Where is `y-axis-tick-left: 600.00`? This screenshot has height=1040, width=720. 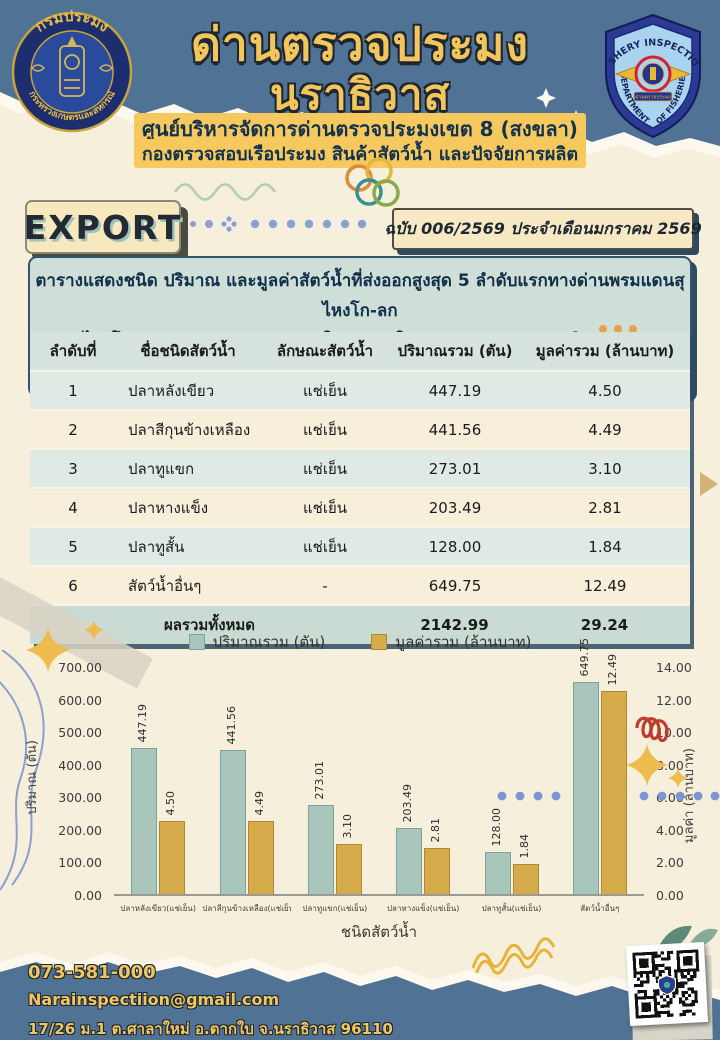
y-axis-tick-left: 600.00 is located at coordinates (80, 700).